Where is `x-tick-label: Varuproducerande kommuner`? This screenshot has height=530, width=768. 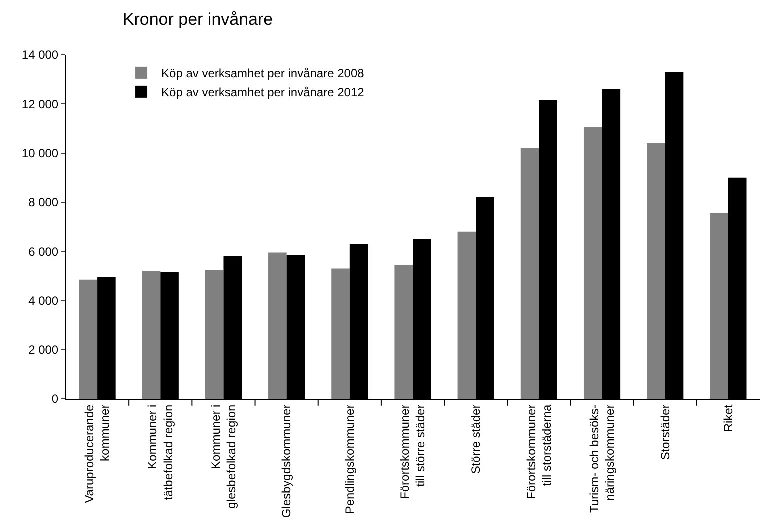 x-tick-label: Varuproducerande kommuner is located at coordinates (97, 454).